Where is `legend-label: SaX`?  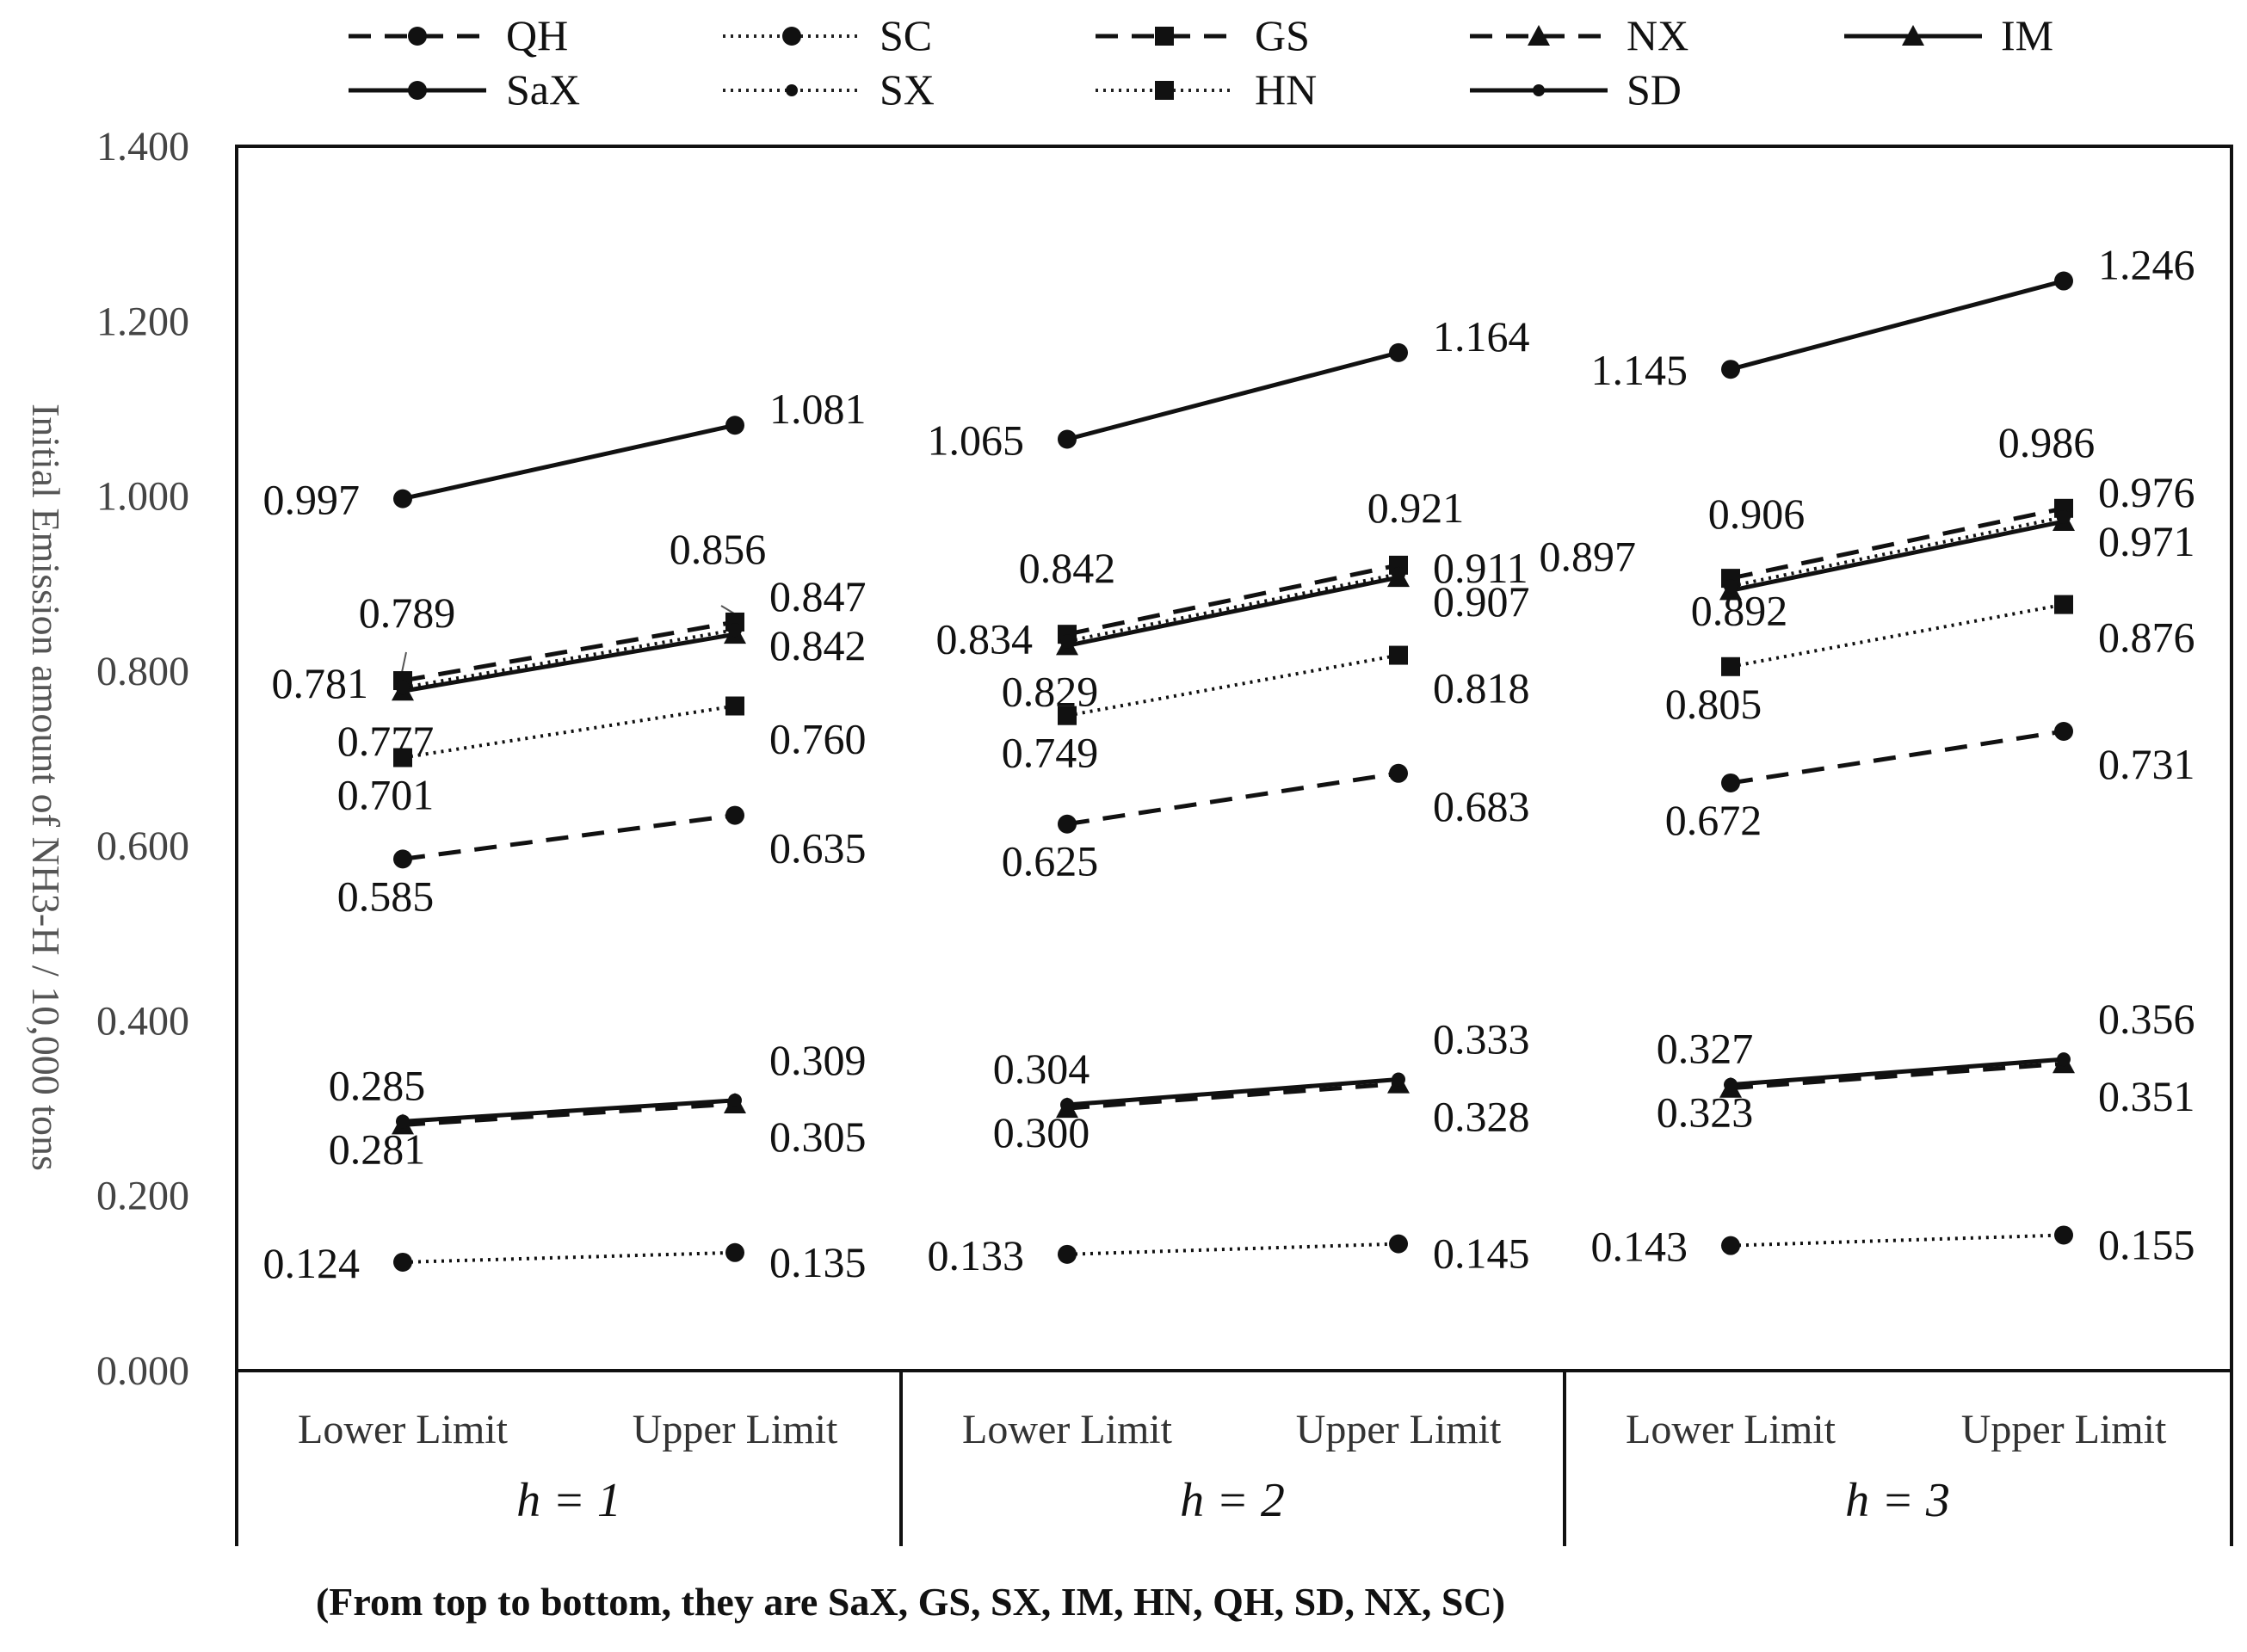 legend-label: SaX is located at coordinates (543, 89).